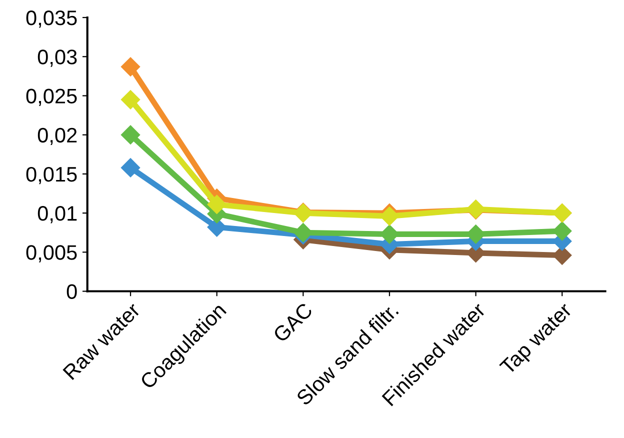 This screenshot has height=438, width=624. Describe the element at coordinates (51, 175) in the screenshot. I see `y-tick-label: 0,015` at that location.